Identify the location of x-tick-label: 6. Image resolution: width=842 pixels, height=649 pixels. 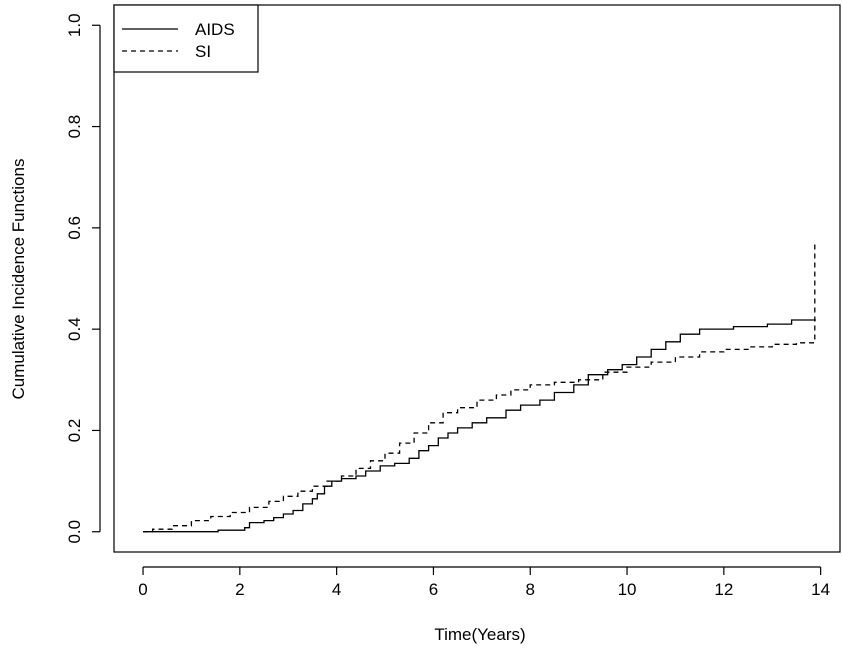
(433, 589).